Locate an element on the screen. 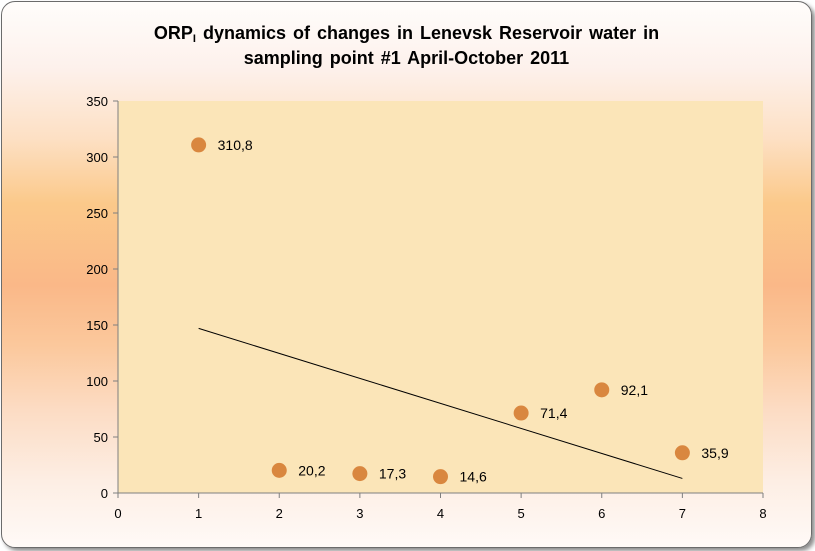  chart-title-prefix: ORP is located at coordinates (173, 33).